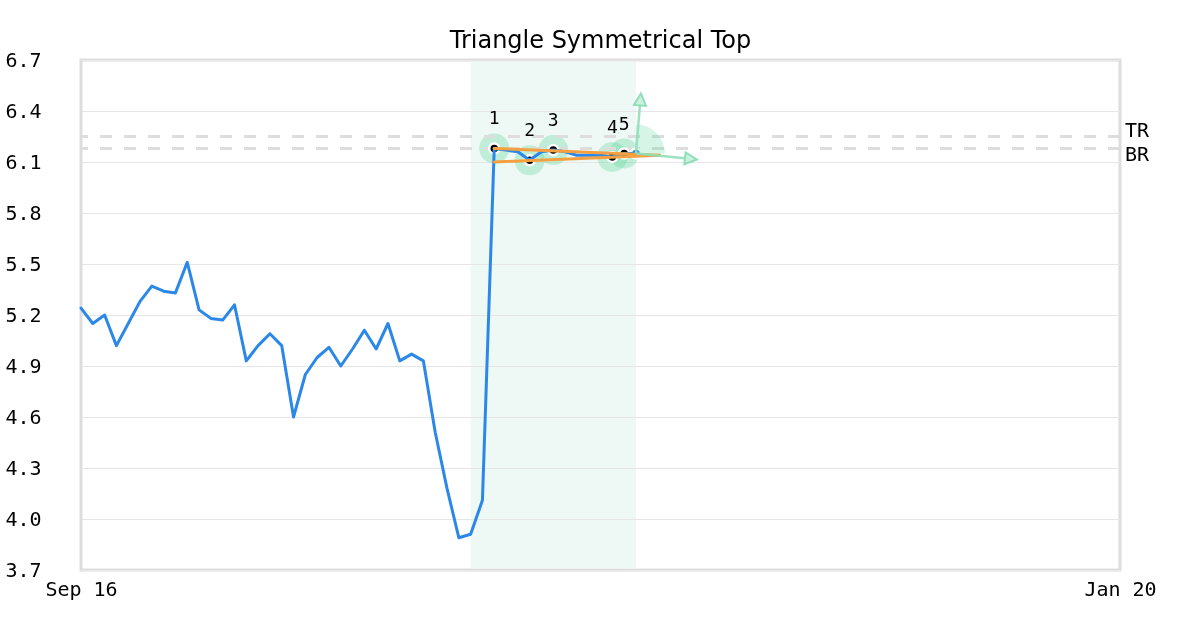 The image size is (1200, 630). Describe the element at coordinates (612, 126) in the screenshot. I see `annotation: 4` at that location.